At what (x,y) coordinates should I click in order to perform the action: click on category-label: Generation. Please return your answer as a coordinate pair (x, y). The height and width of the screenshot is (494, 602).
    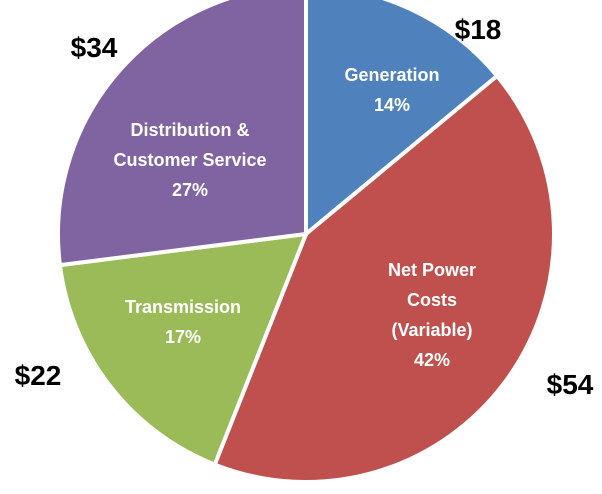
    Looking at the image, I should click on (392, 75).